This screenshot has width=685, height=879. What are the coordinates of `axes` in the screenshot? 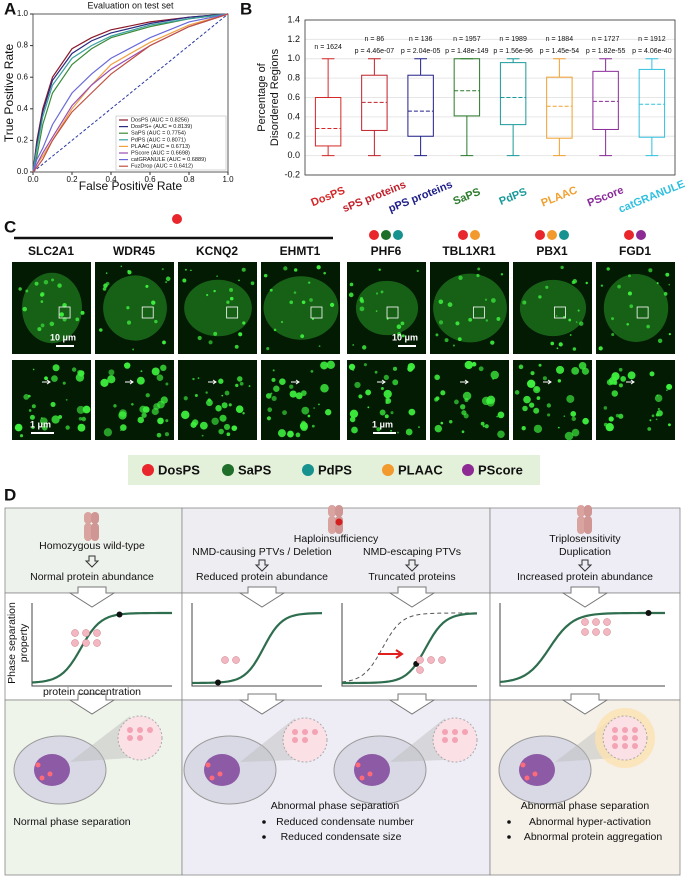 It's located at (409, 645).